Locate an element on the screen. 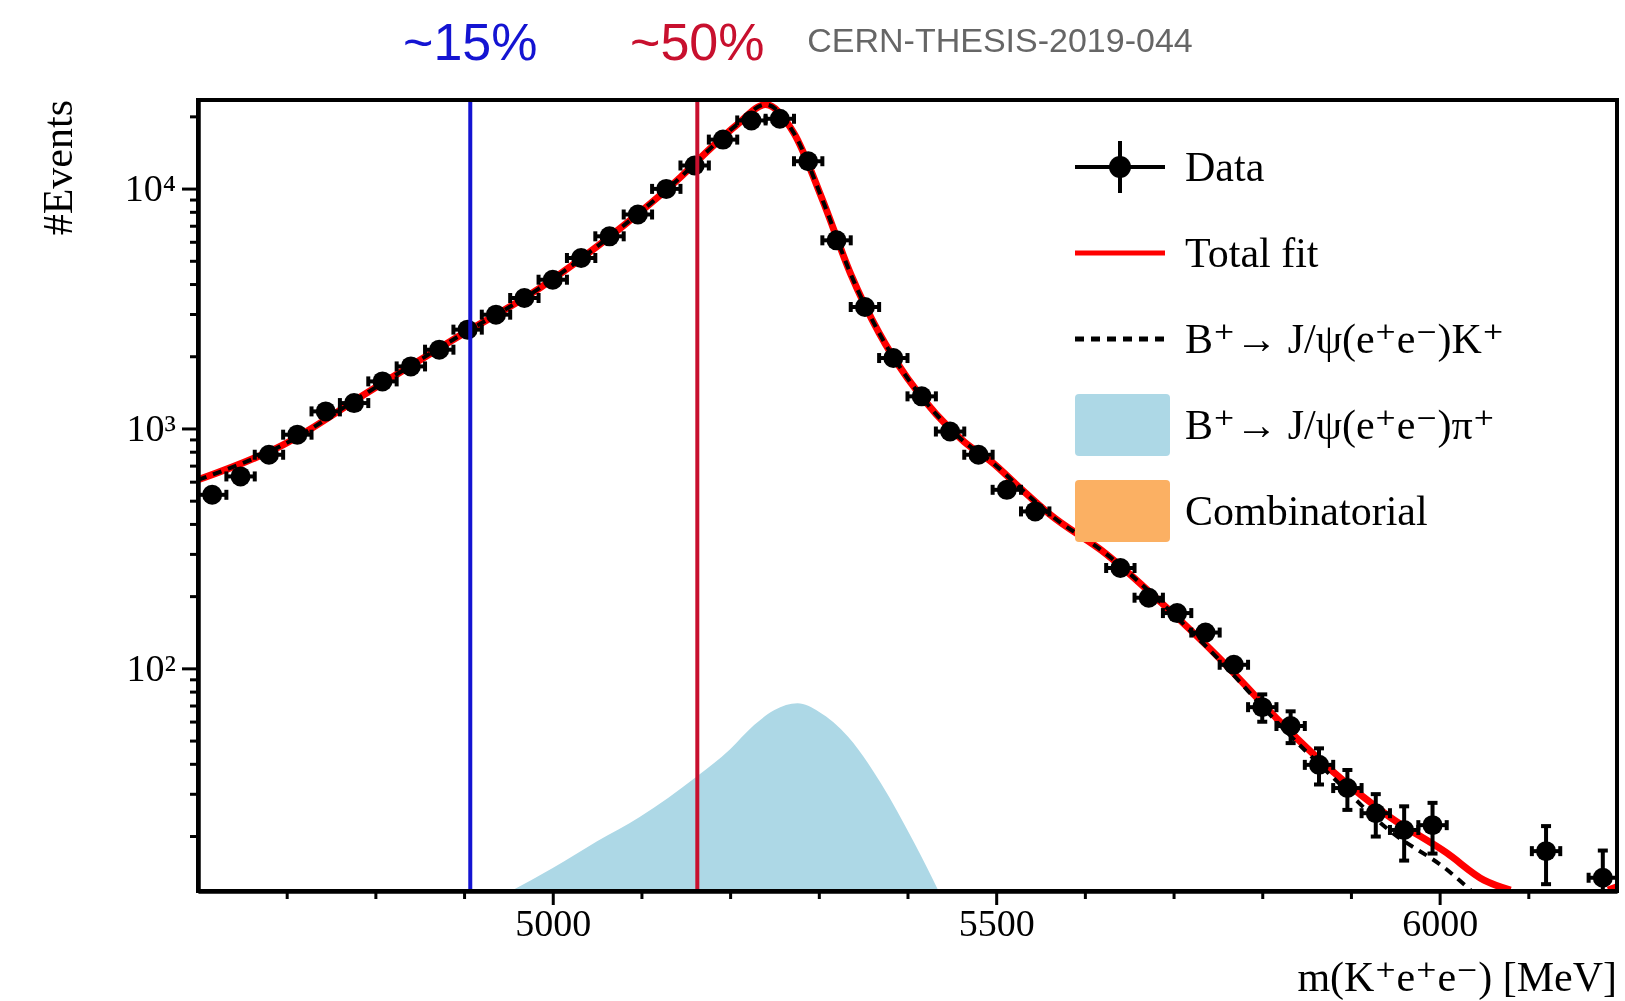 Image resolution: width=1625 pixels, height=1001 pixels. x-tick-label: 5000 is located at coordinates (553, 922).